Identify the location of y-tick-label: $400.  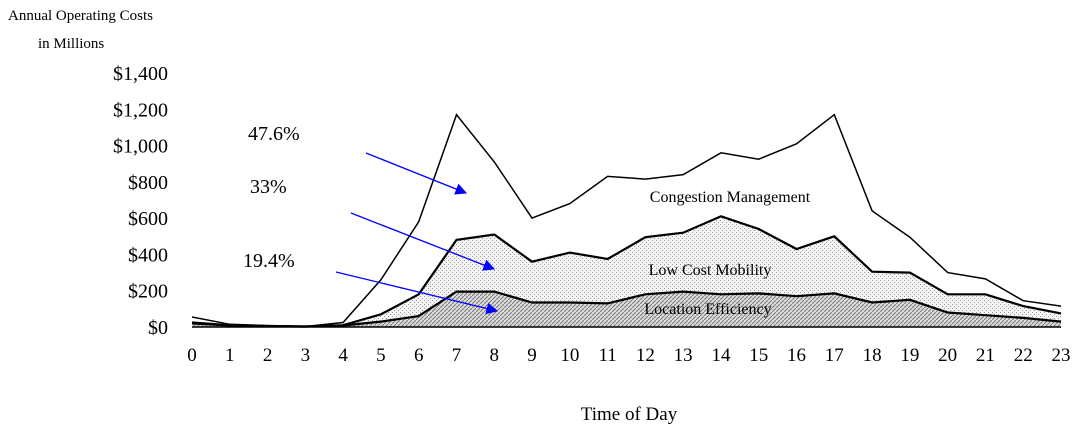
(148, 255).